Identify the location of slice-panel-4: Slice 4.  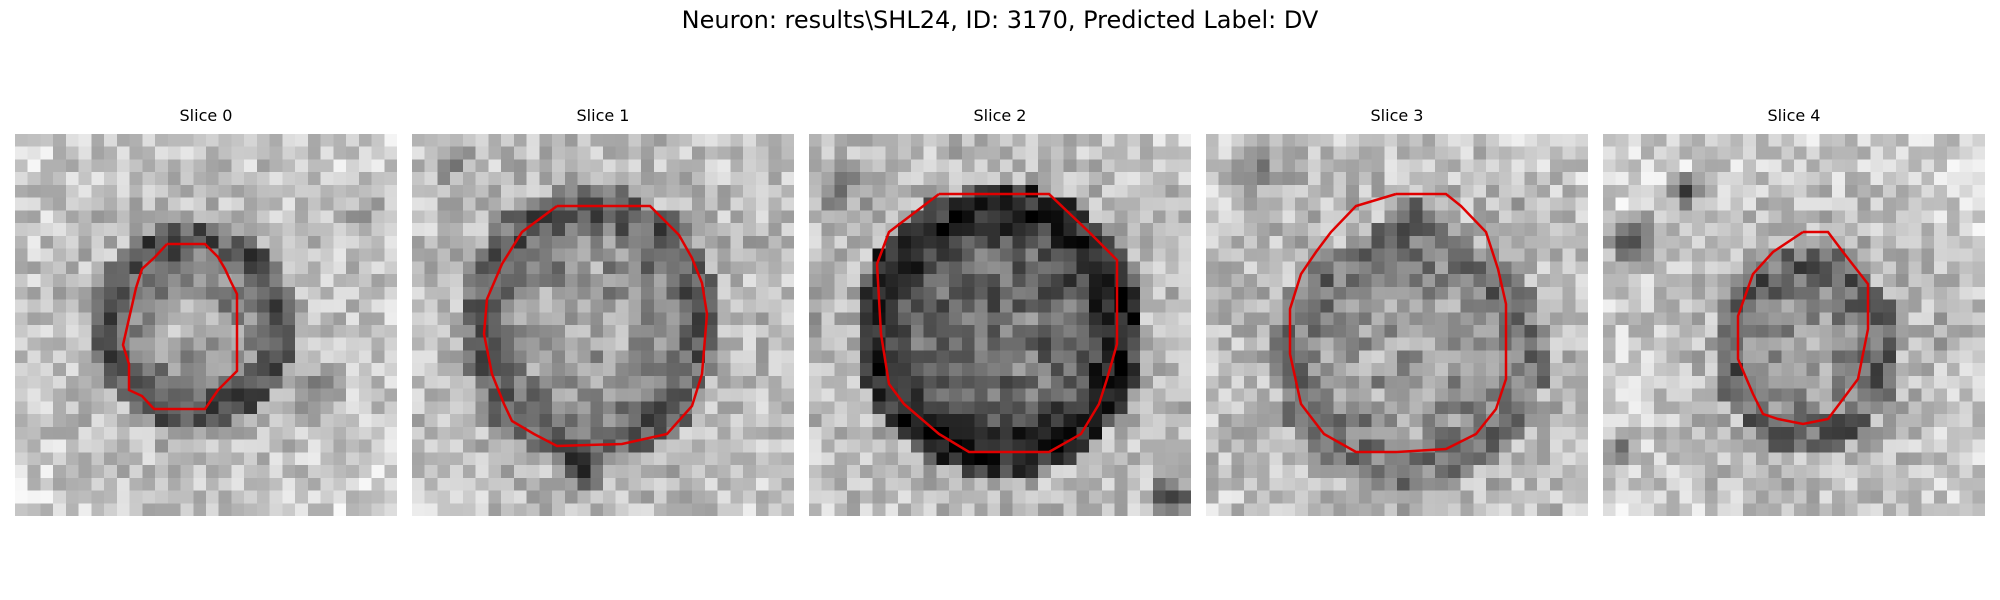
(1794, 311).